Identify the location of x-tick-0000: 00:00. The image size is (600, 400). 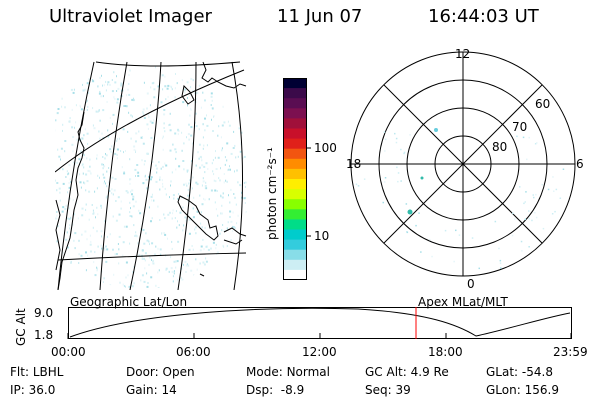
(68, 352).